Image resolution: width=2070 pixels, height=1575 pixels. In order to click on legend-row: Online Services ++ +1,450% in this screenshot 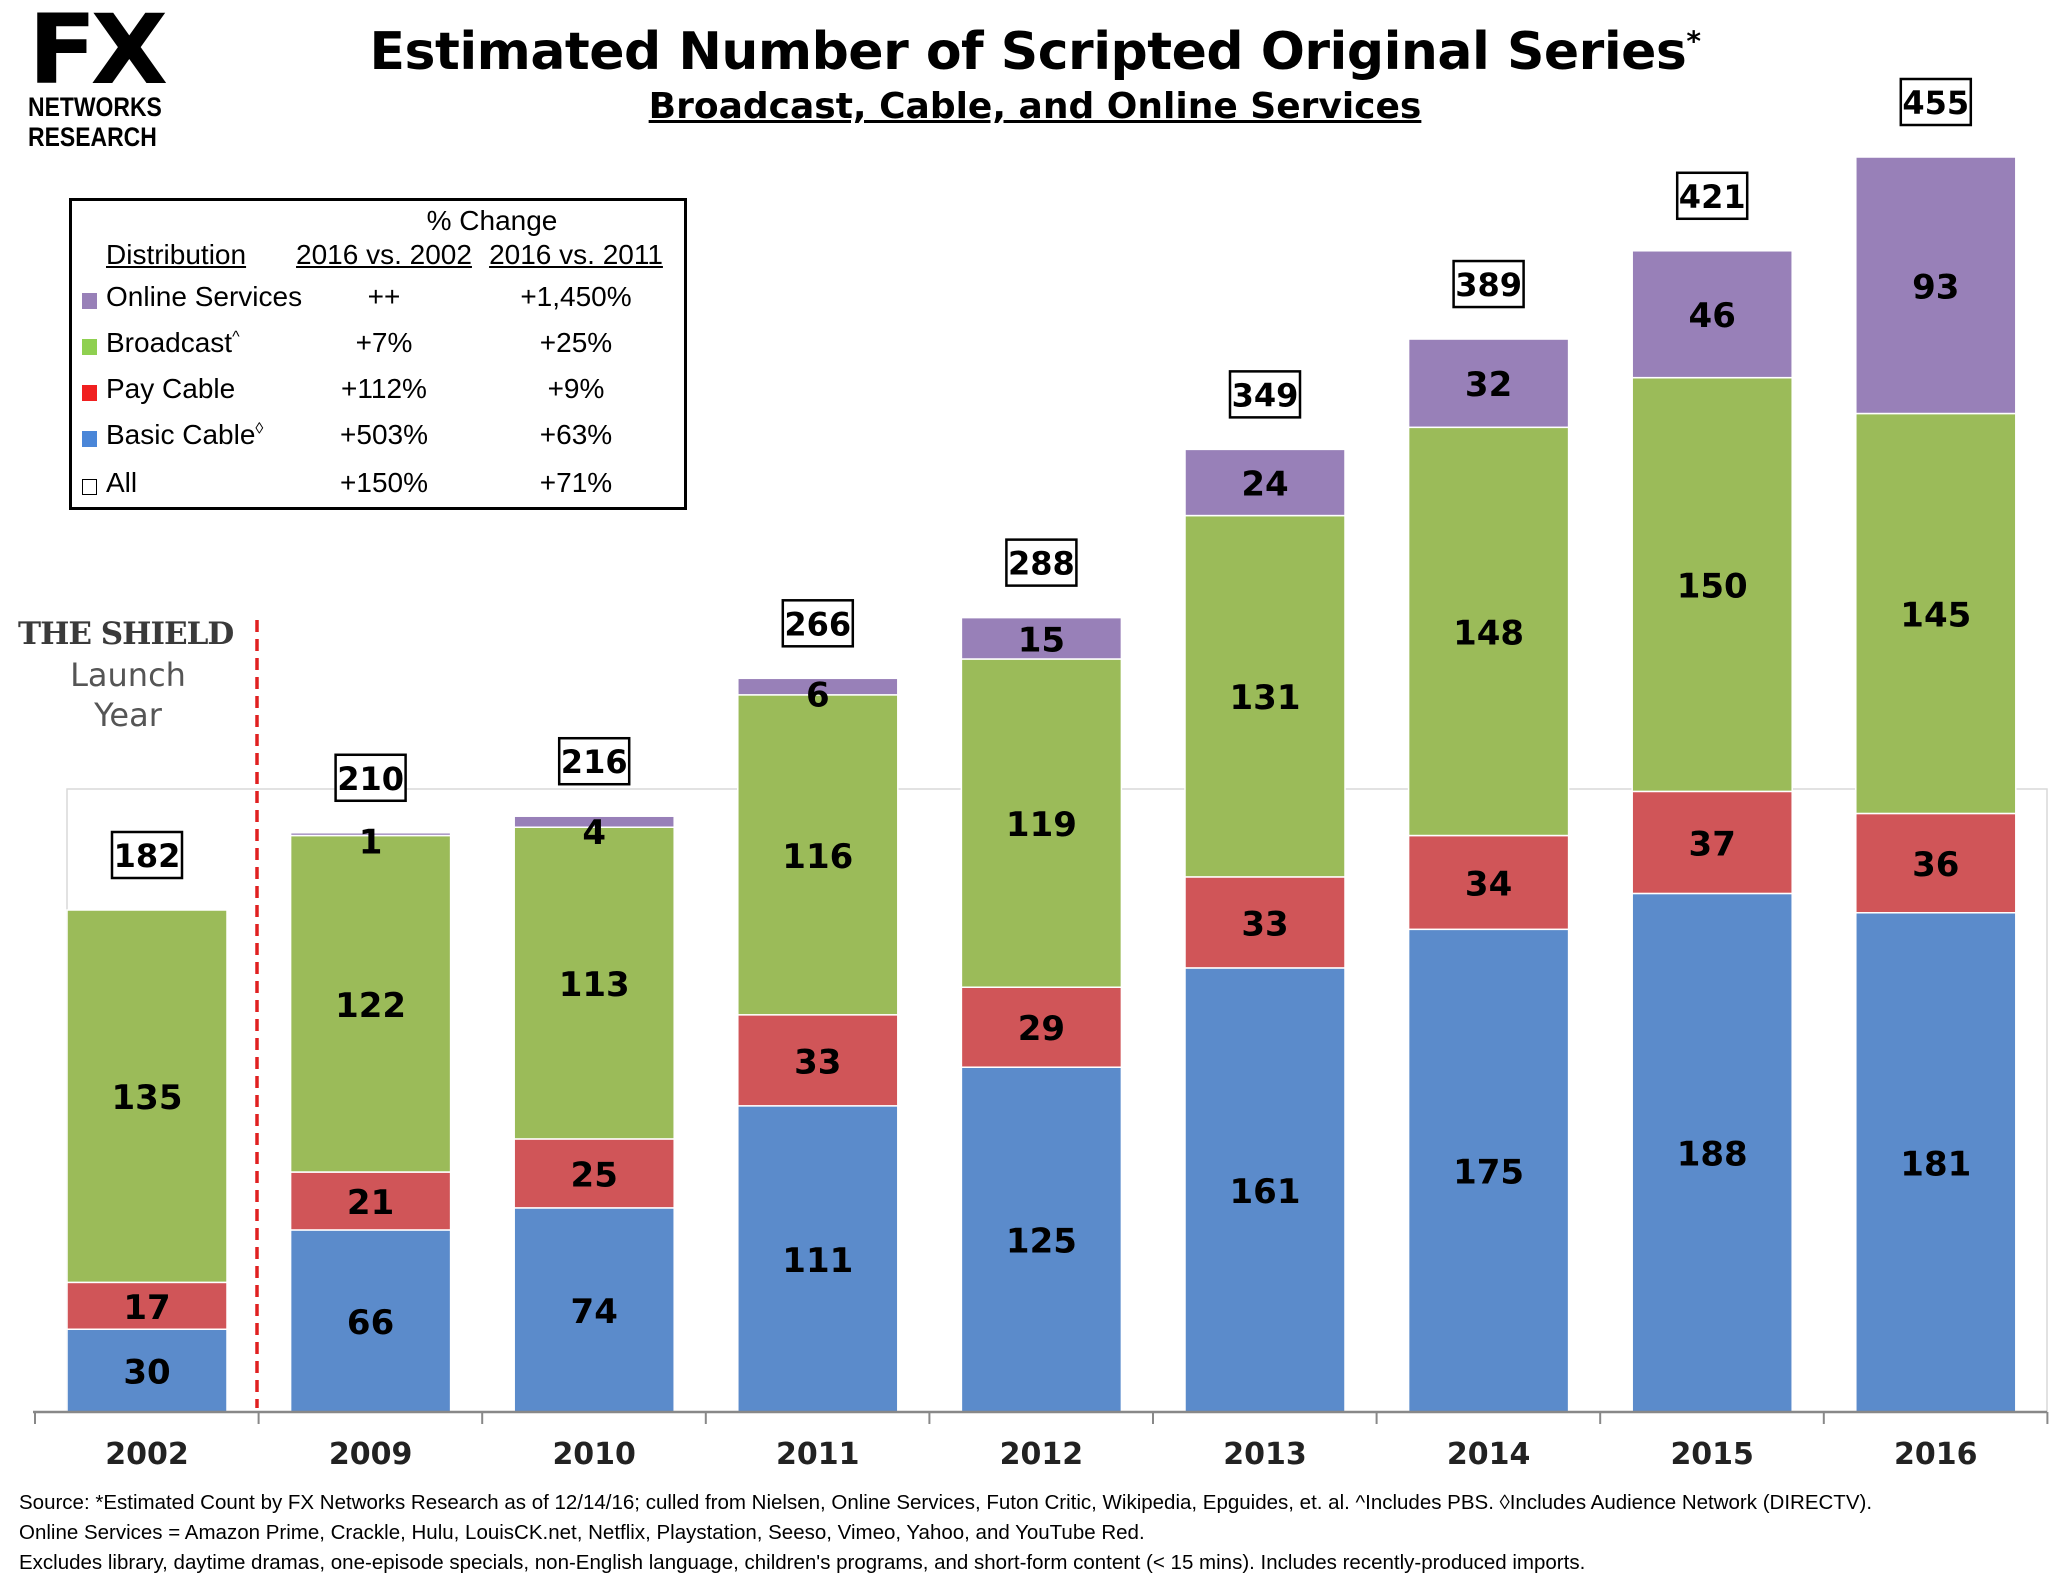, I will do `click(378, 301)`.